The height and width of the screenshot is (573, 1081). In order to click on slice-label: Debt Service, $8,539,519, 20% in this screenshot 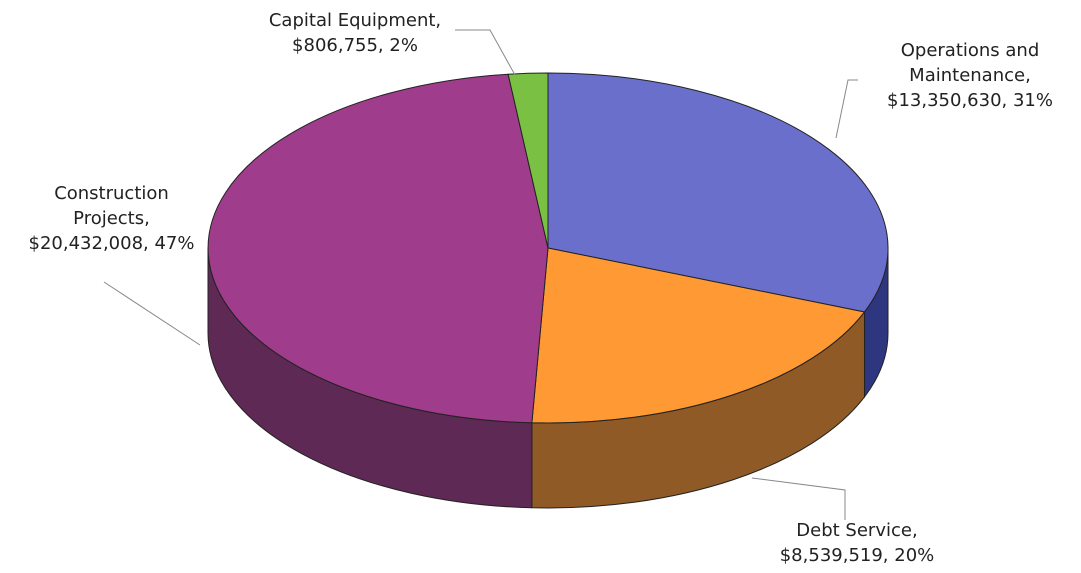, I will do `click(857, 543)`.